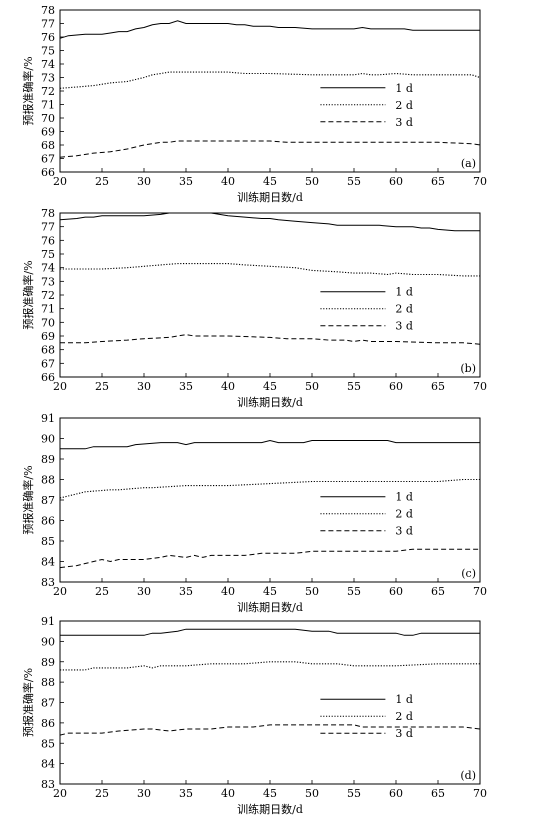 The image size is (540, 830). Describe the element at coordinates (48, 281) in the screenshot. I see `y-tick-label: 73` at that location.